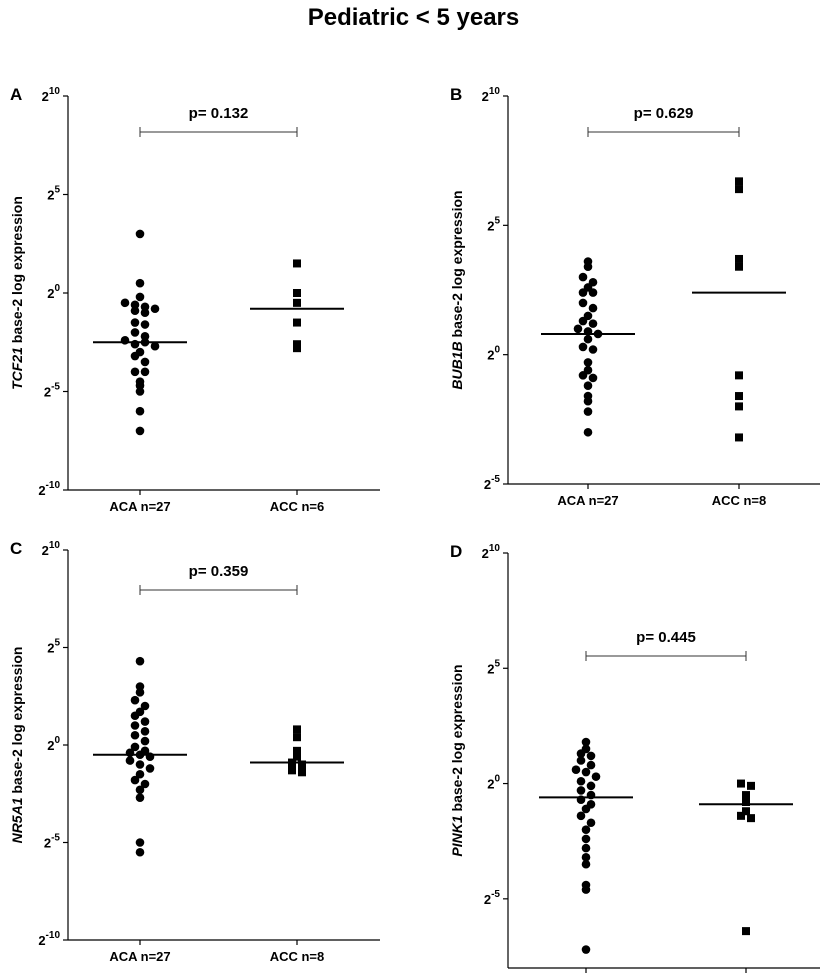 The image size is (827, 980). Describe the element at coordinates (664, 113) in the screenshot. I see `p-value-label: p= 0.629` at that location.